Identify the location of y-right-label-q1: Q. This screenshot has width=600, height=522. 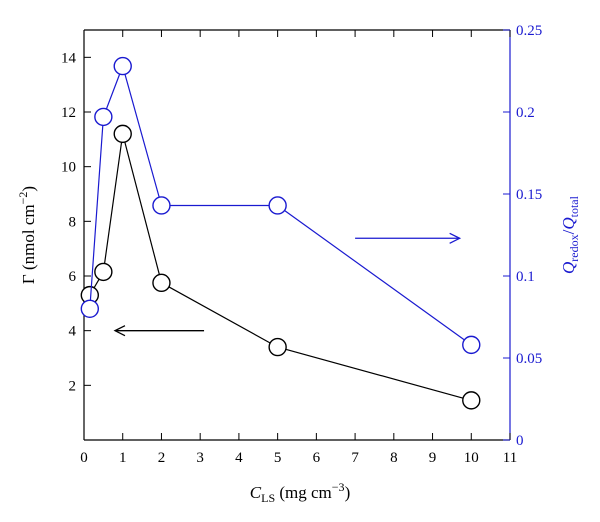
(568, 268).